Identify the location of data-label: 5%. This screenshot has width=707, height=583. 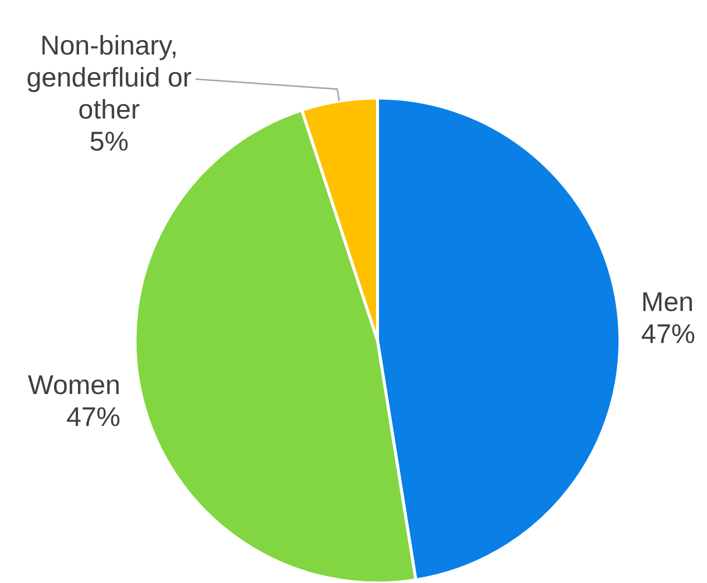
(109, 141).